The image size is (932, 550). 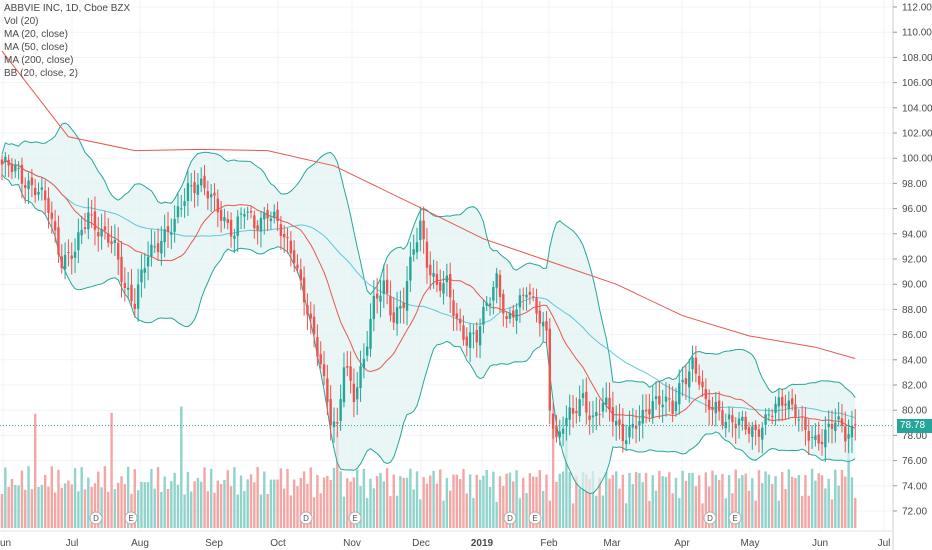 What do you see at coordinates (917, 134) in the screenshot?
I see `price-tick-label: 102.00` at bounding box center [917, 134].